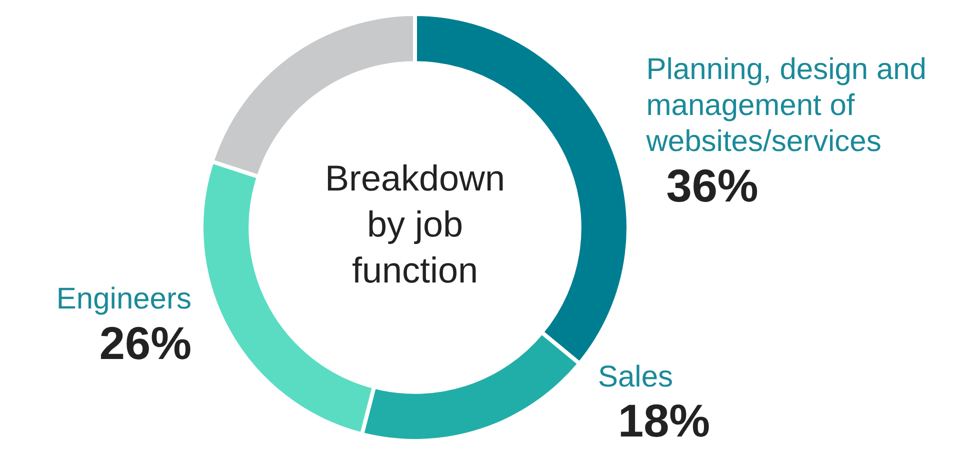 Image resolution: width=970 pixels, height=455 pixels. Describe the element at coordinates (415, 223) in the screenshot. I see `text: Breakdown by job function` at that location.